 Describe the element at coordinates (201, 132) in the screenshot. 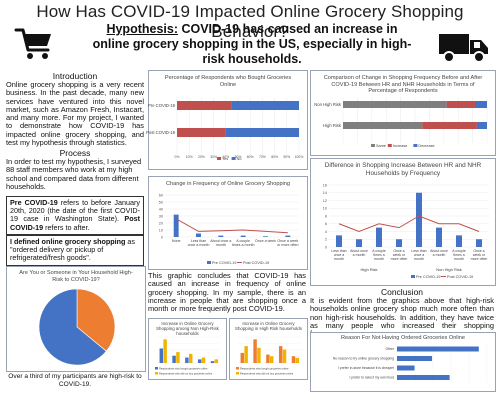

I see `bar-yes` at that location.